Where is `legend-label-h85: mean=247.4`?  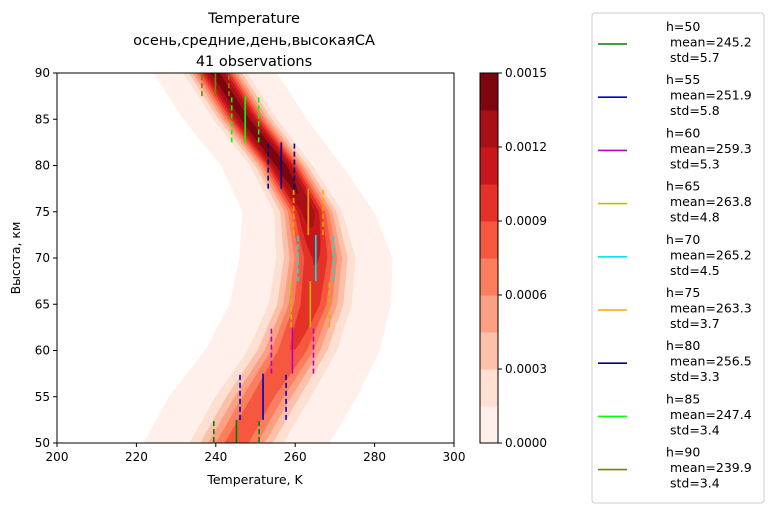
legend-label-h85: mean=247.4 is located at coordinates (709, 414).